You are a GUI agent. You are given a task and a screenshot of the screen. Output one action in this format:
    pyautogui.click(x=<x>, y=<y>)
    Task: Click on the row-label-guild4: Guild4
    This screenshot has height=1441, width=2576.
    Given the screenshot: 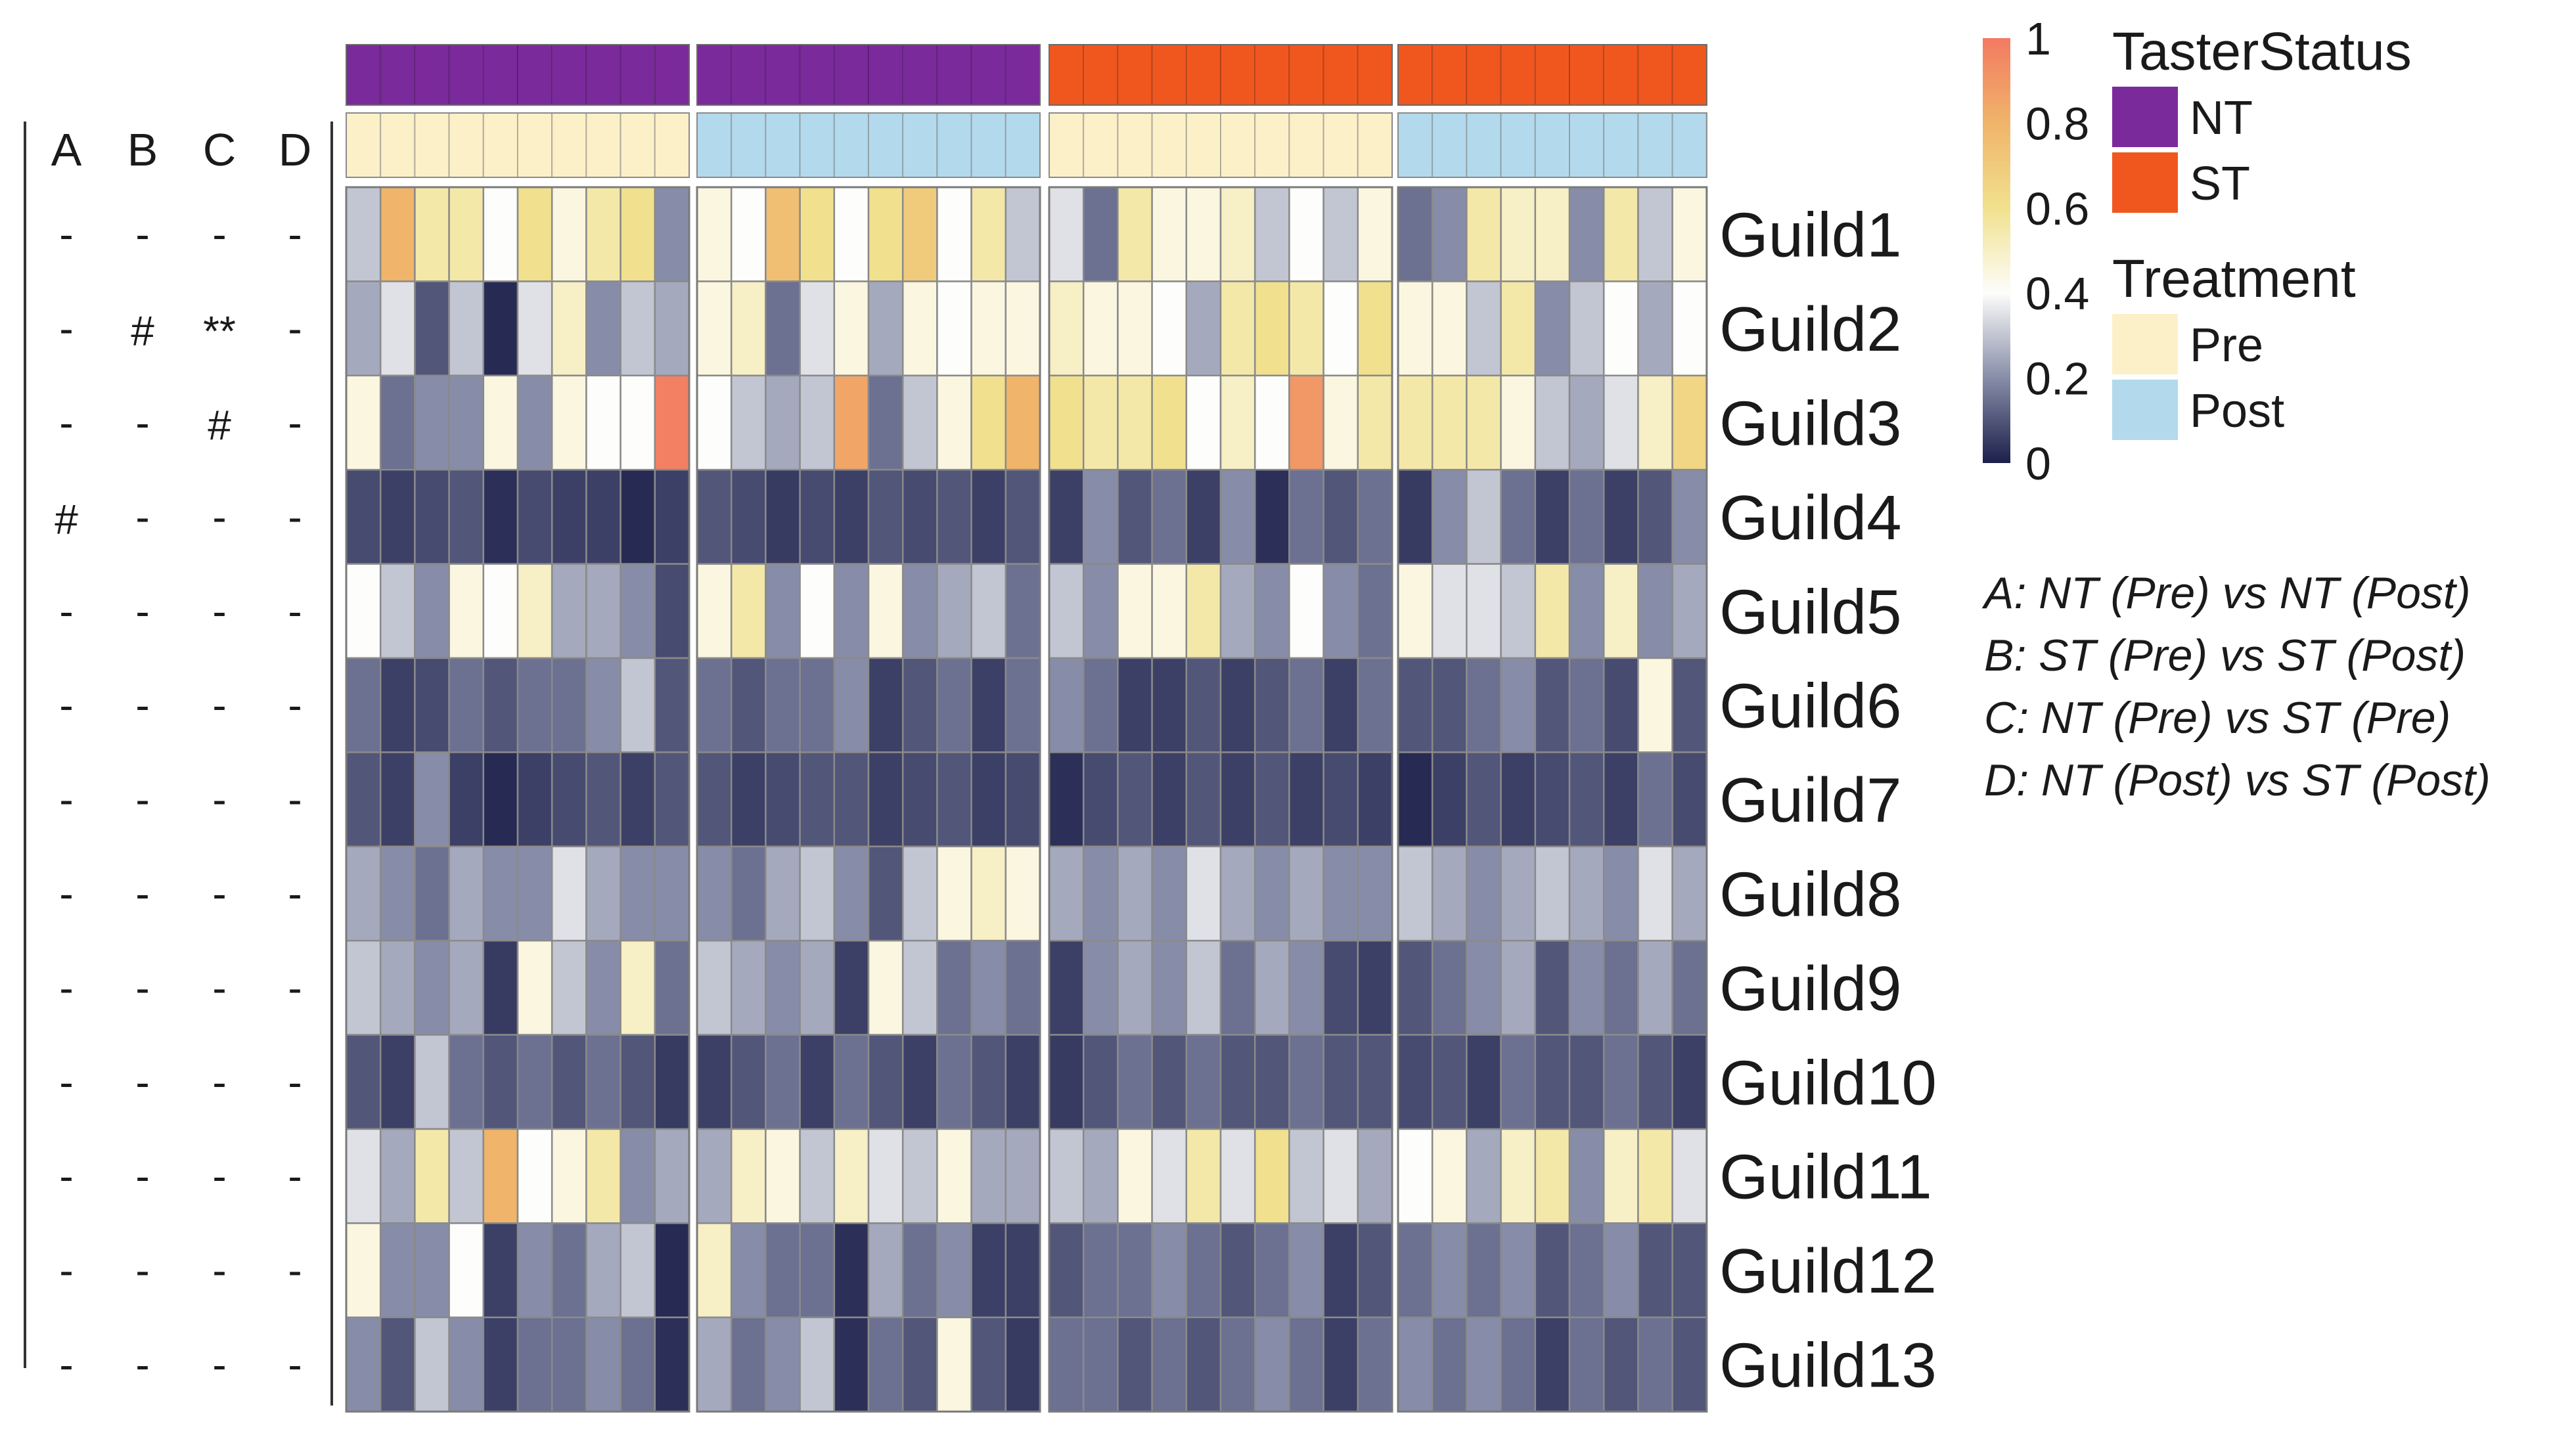 What is the action you would take?
    pyautogui.click(x=1810, y=518)
    